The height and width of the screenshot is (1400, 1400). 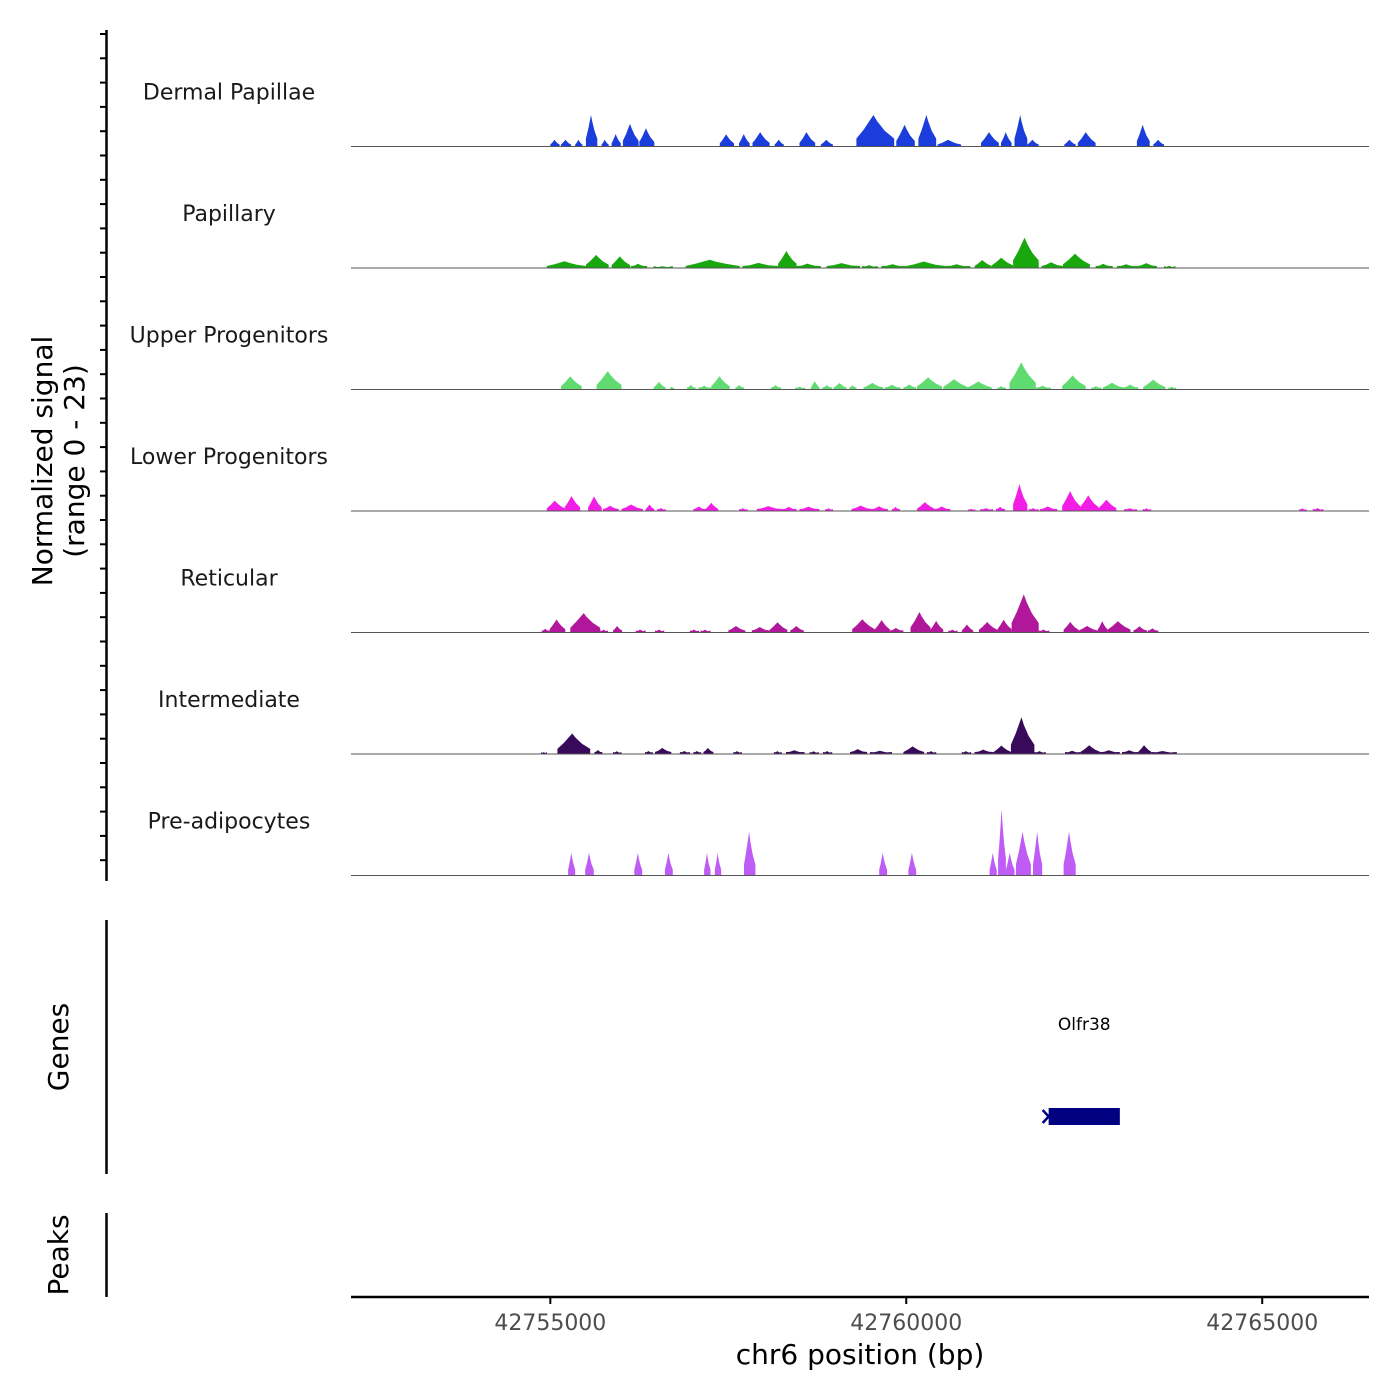 What do you see at coordinates (229, 214) in the screenshot?
I see `track-label: Papillary` at bounding box center [229, 214].